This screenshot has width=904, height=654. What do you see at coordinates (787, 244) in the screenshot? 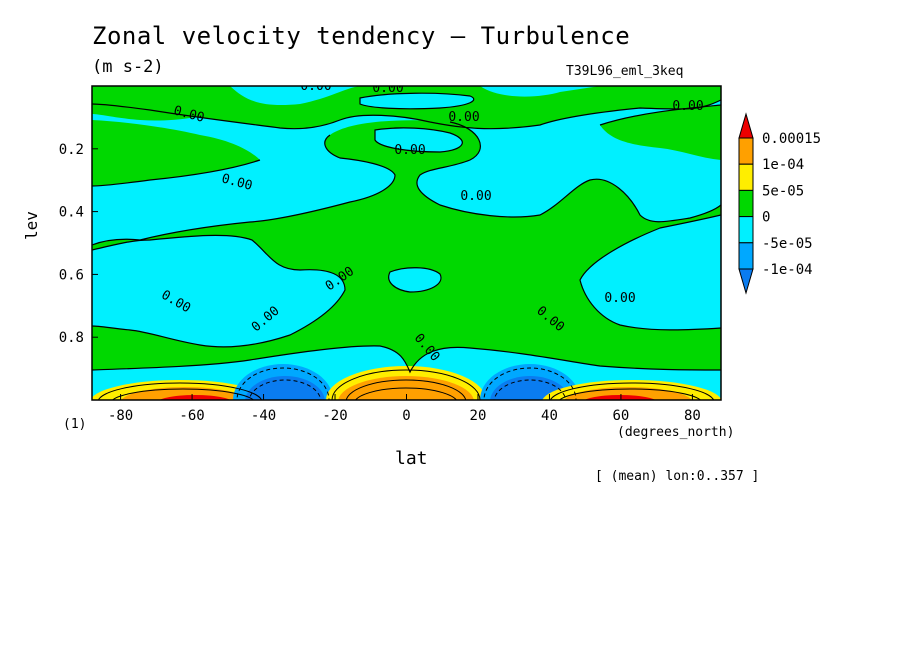
I see `colorbar-level-label: -5e-05` at bounding box center [787, 244].